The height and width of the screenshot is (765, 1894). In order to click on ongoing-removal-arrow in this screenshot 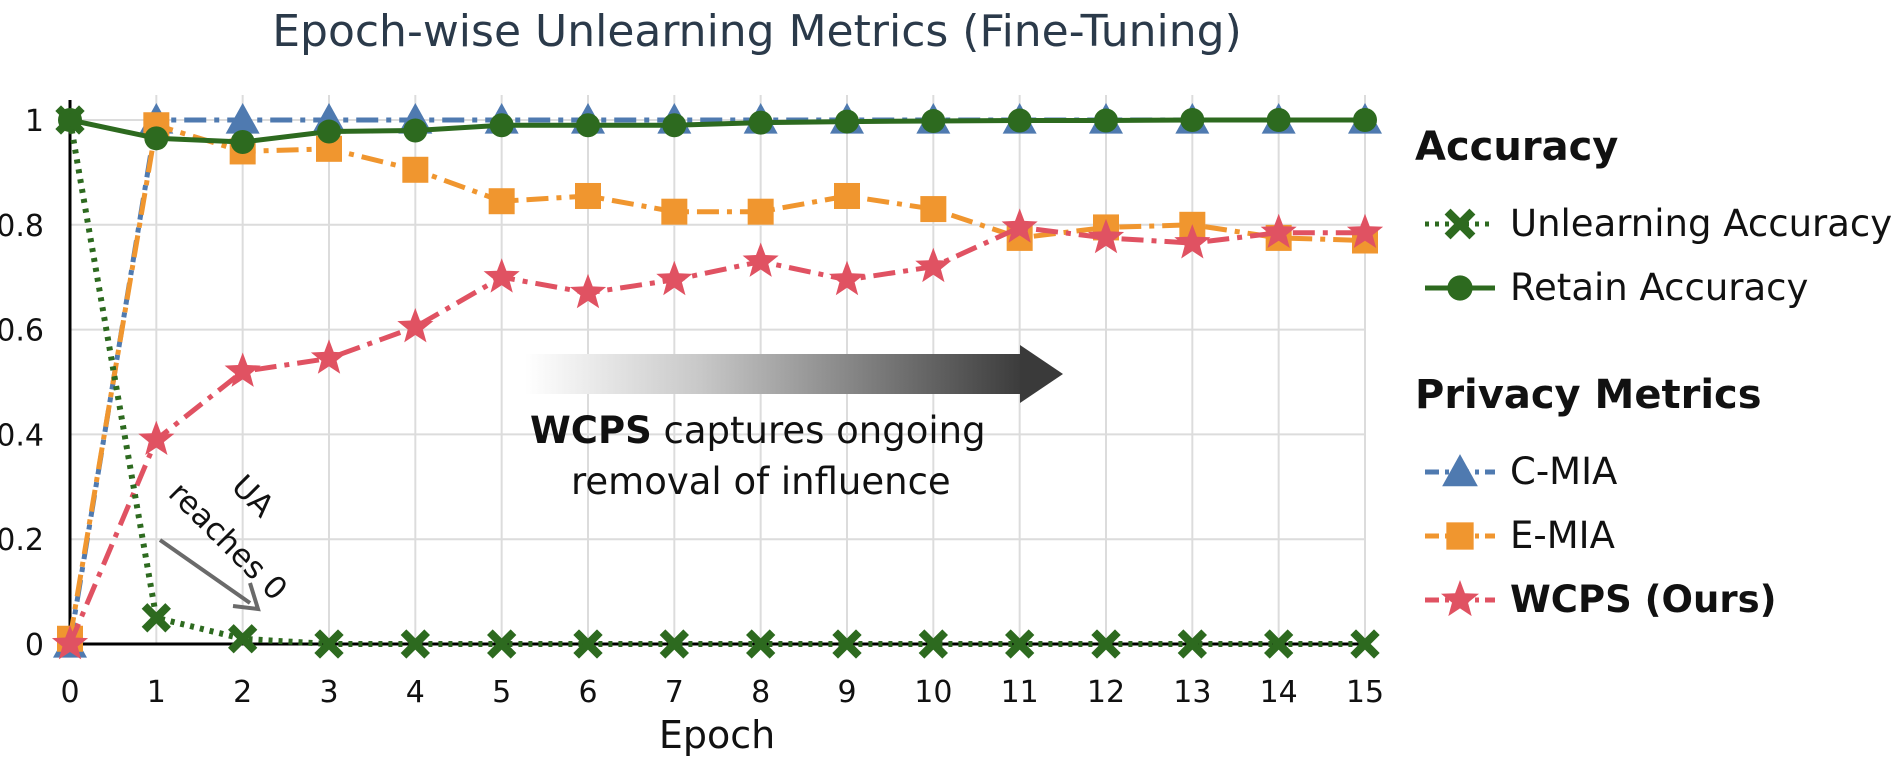, I will do `click(794, 374)`.